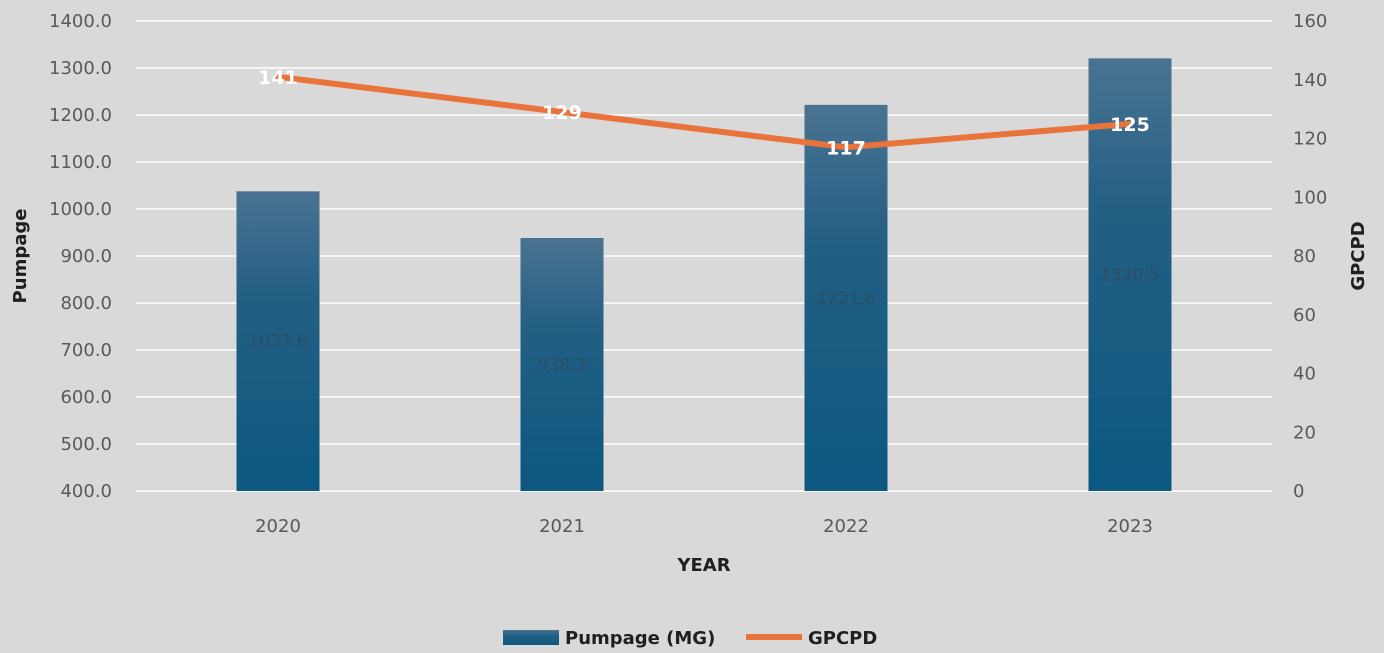 The image size is (1384, 653). I want to click on bar-pumpage-2020, so click(278, 341).